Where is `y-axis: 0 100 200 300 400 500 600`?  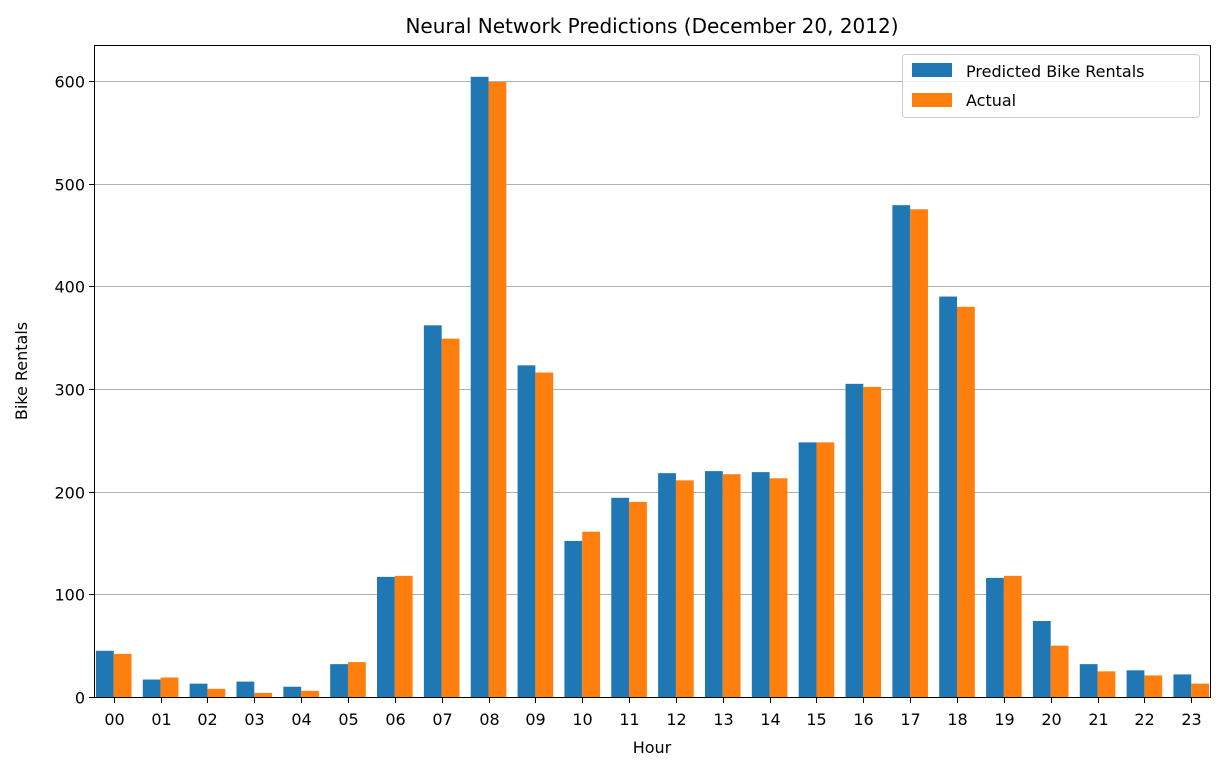
y-axis: 0 100 200 300 400 500 600 is located at coordinates (74, 390).